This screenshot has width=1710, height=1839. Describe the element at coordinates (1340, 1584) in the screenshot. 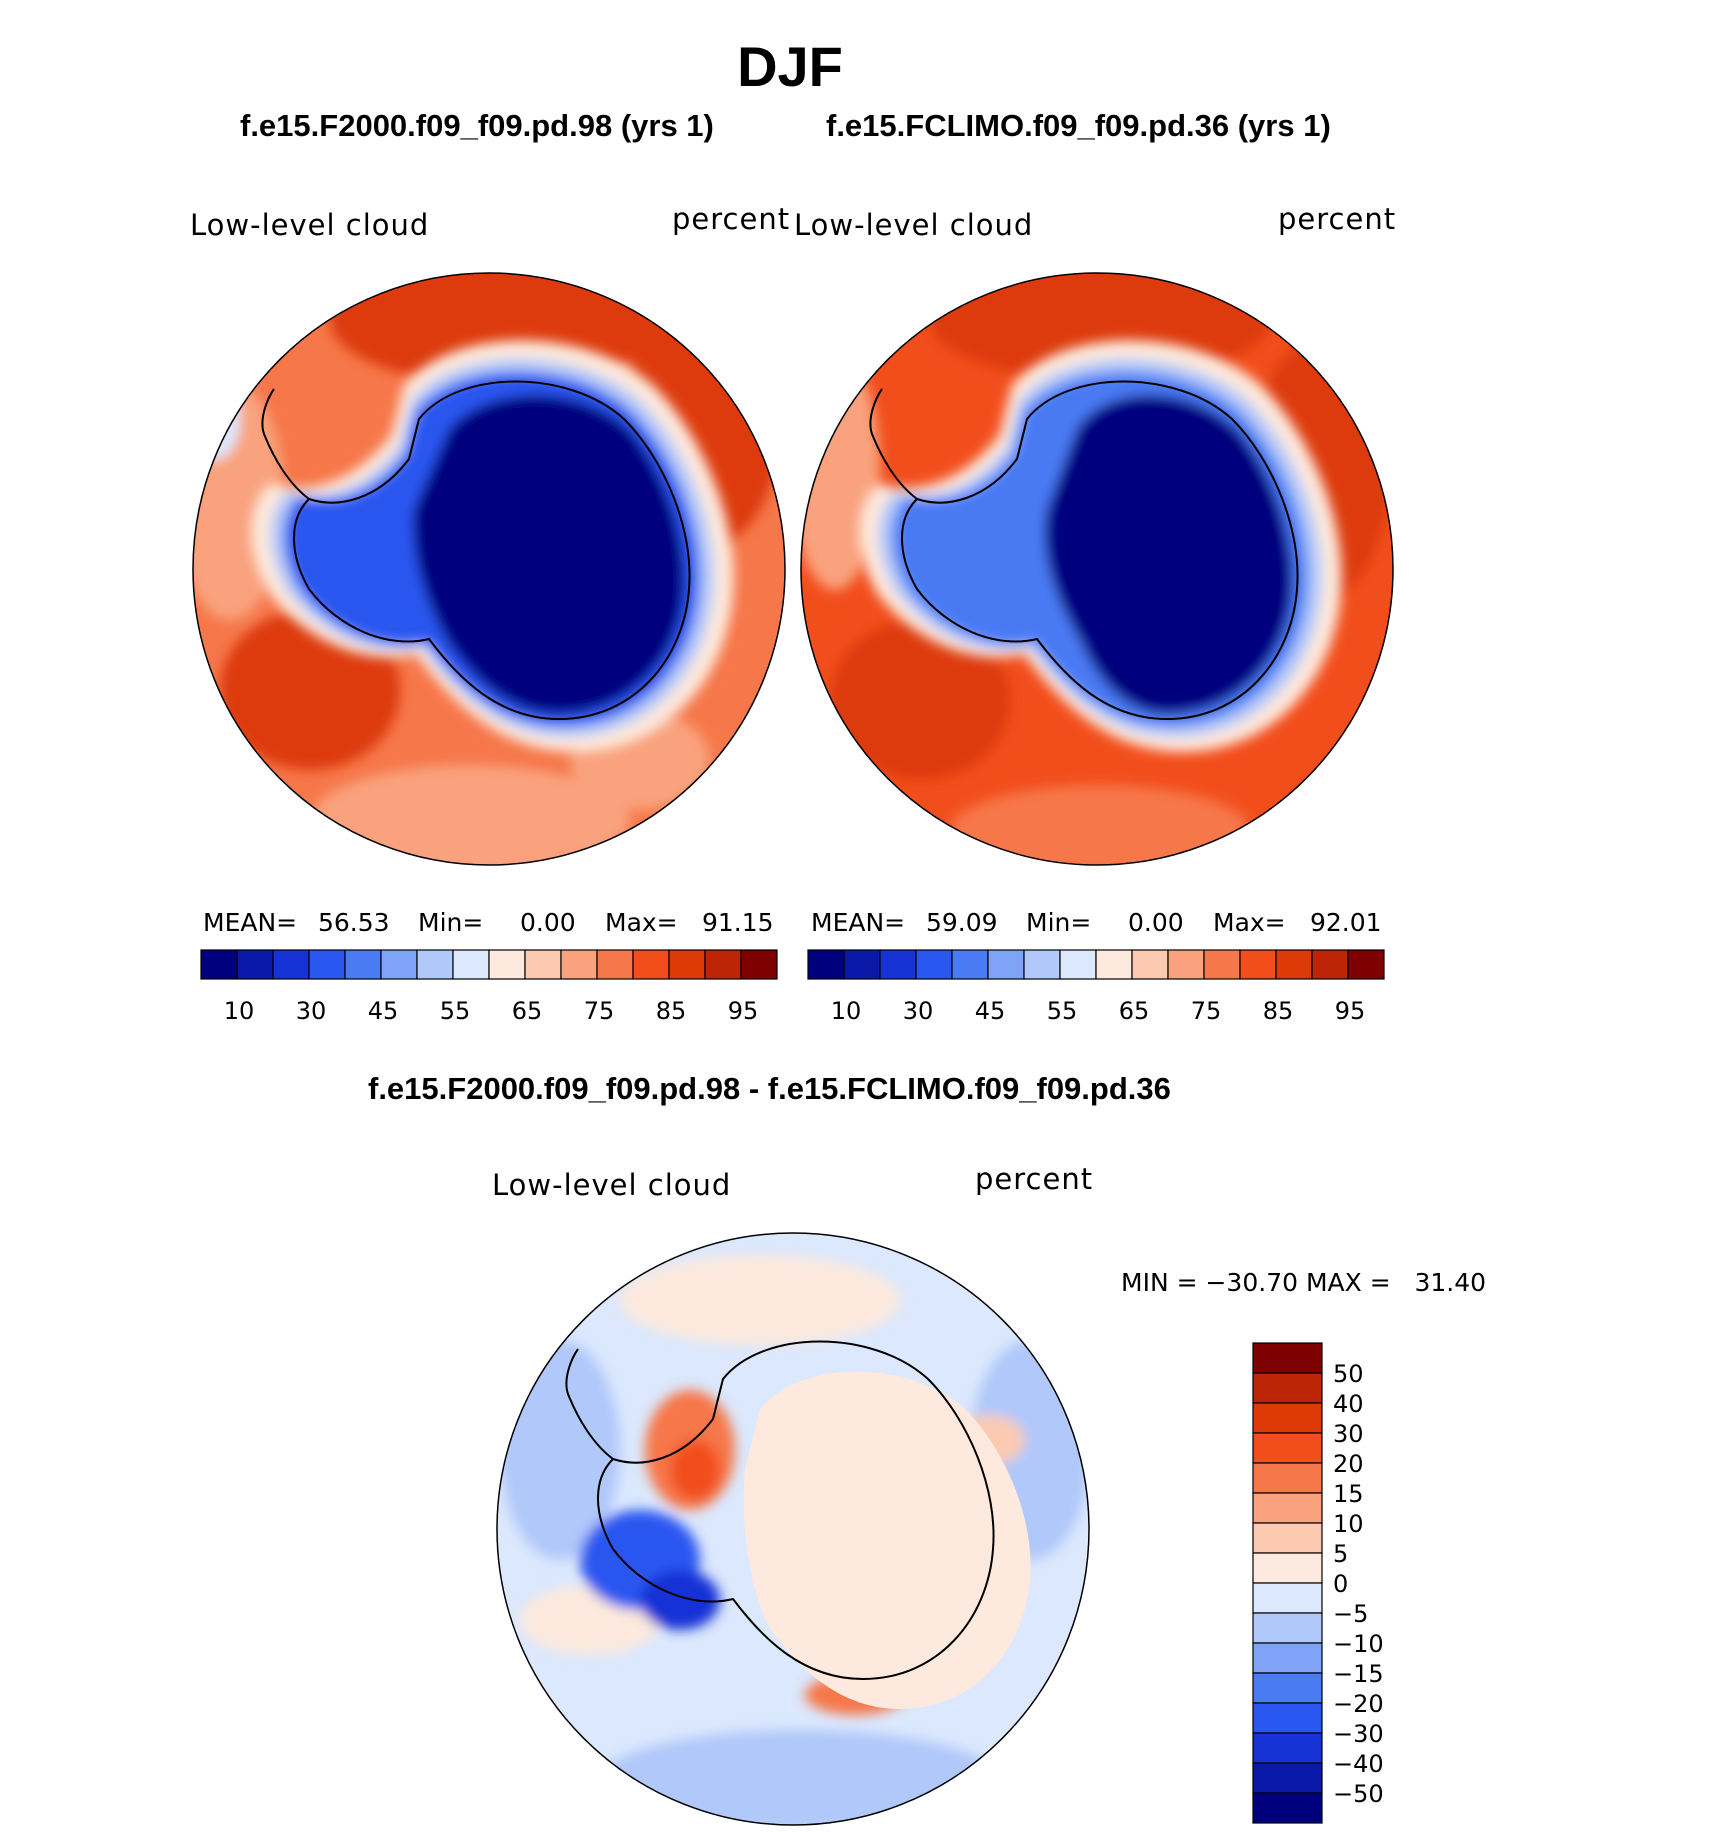

I see `colorbar-difference-tick-label: 0` at that location.